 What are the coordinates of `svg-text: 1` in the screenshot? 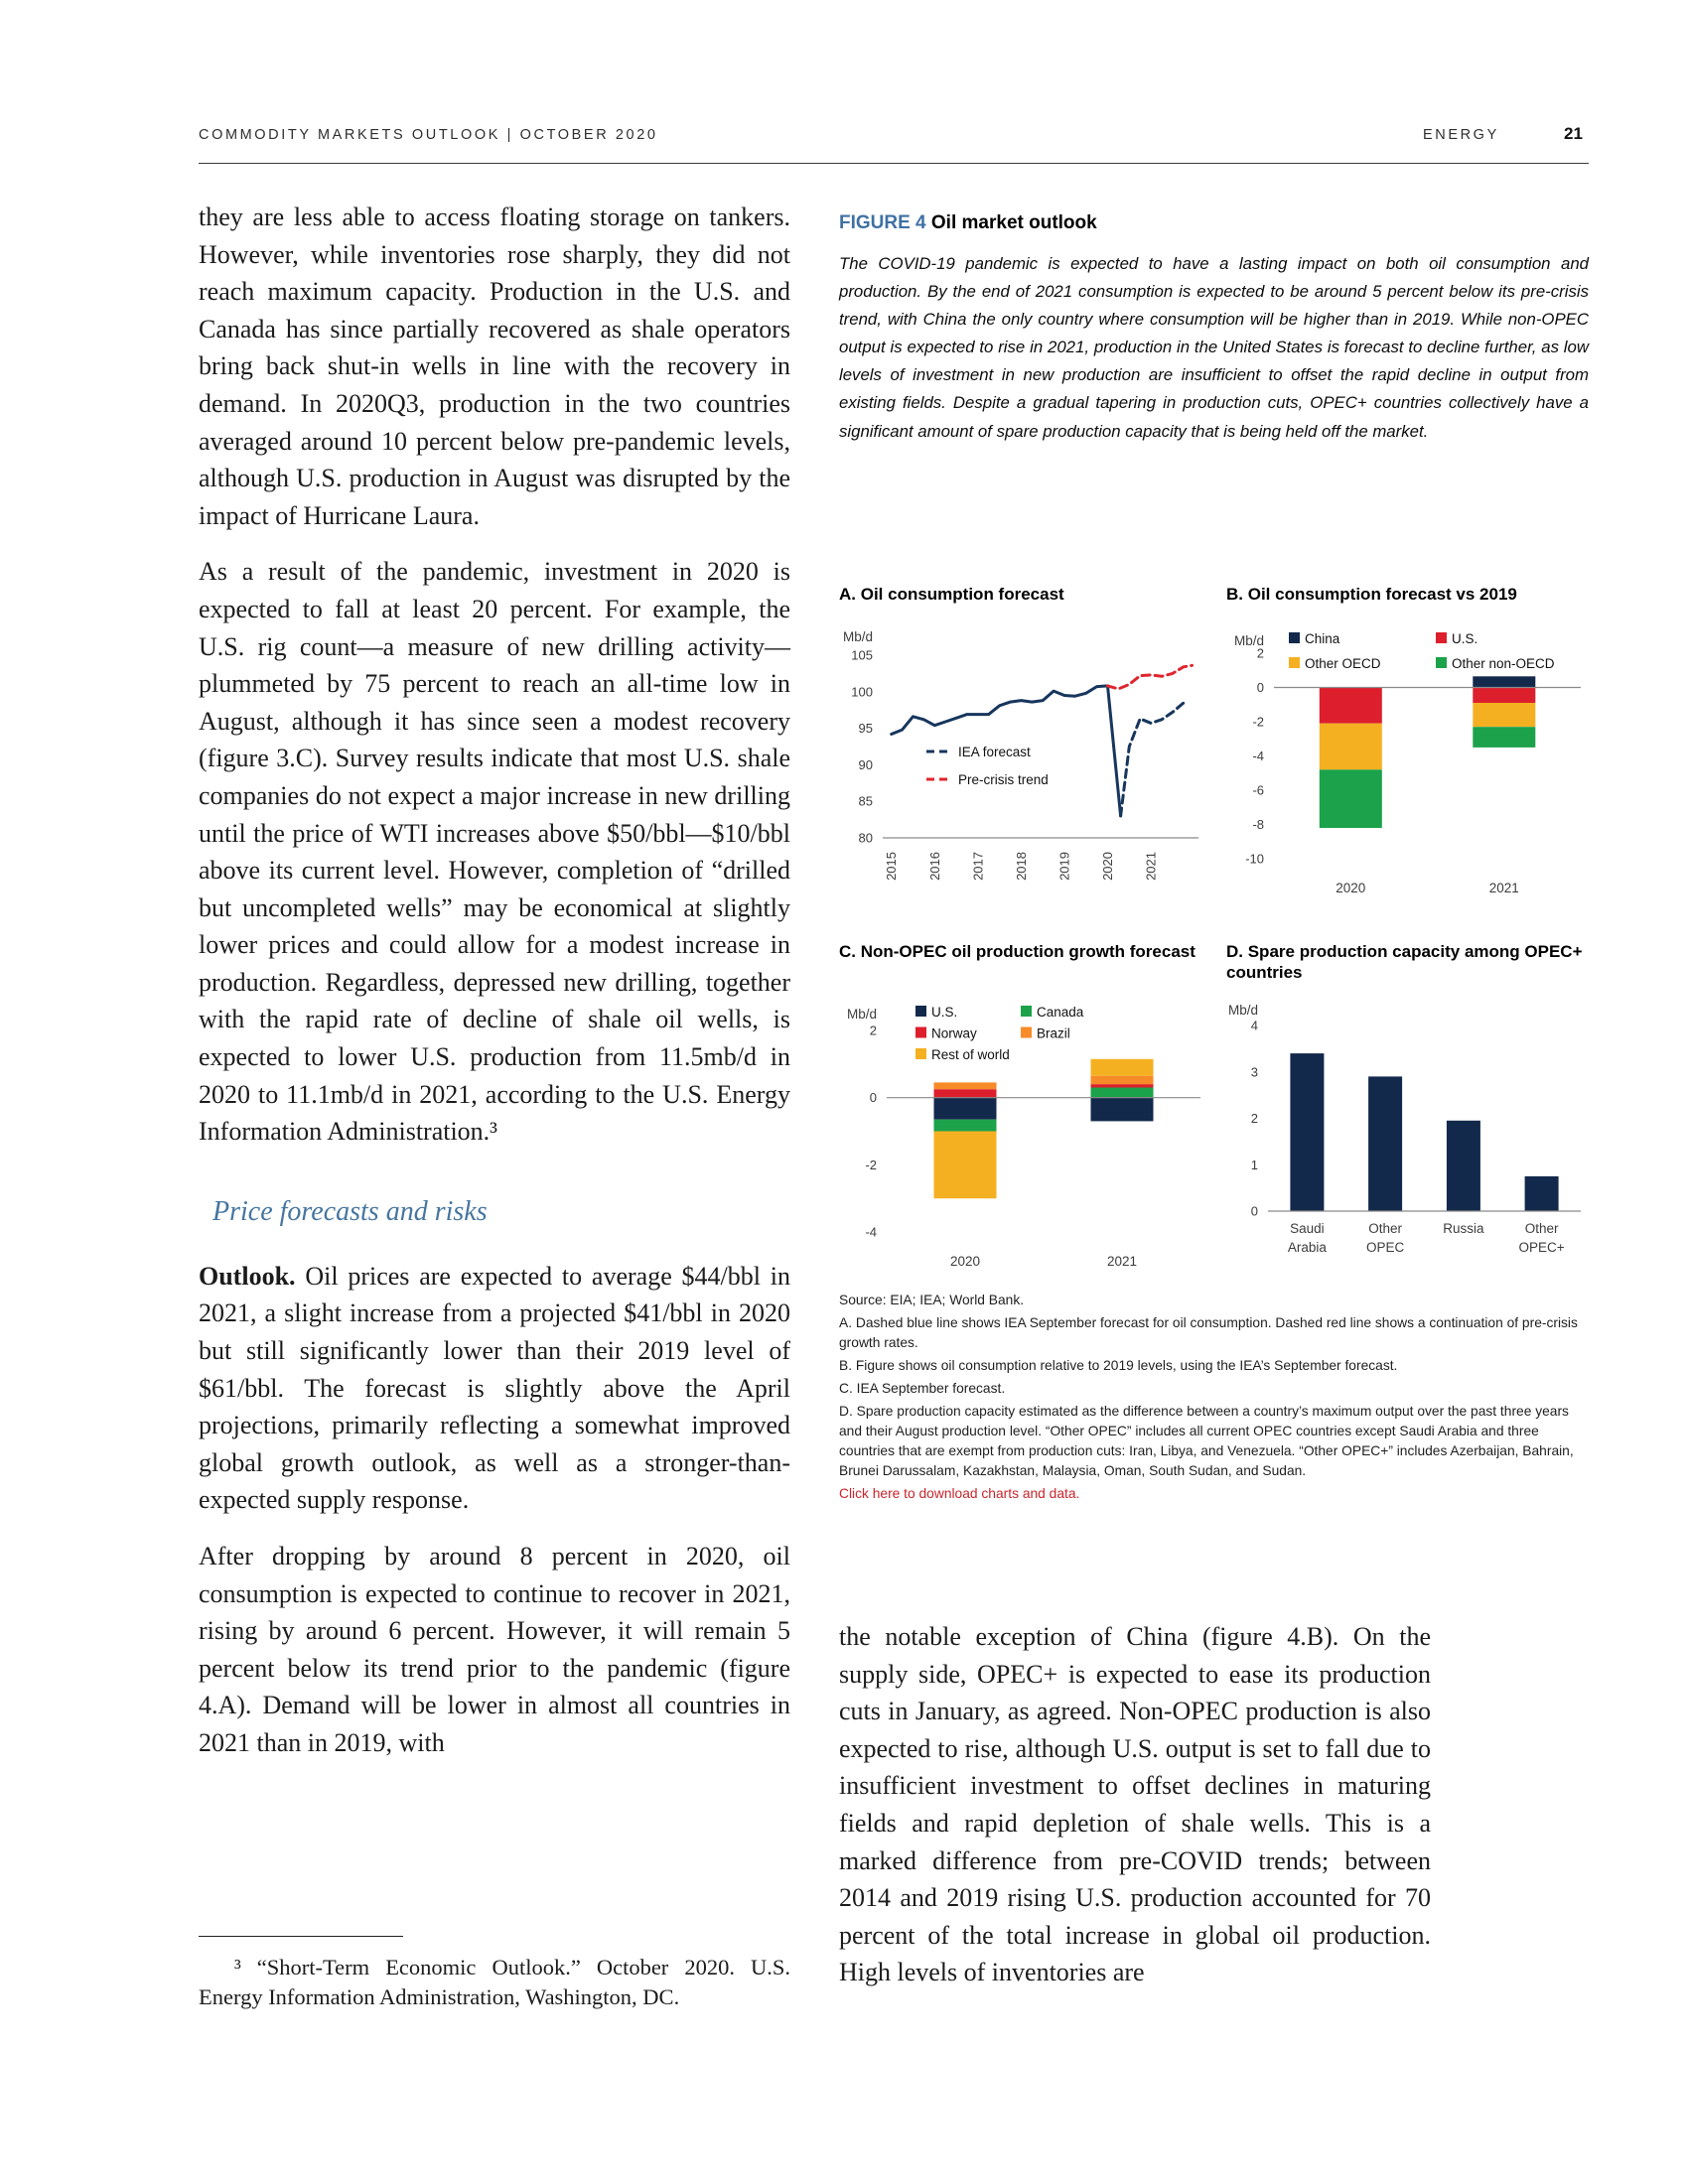 It's located at (1254, 1165).